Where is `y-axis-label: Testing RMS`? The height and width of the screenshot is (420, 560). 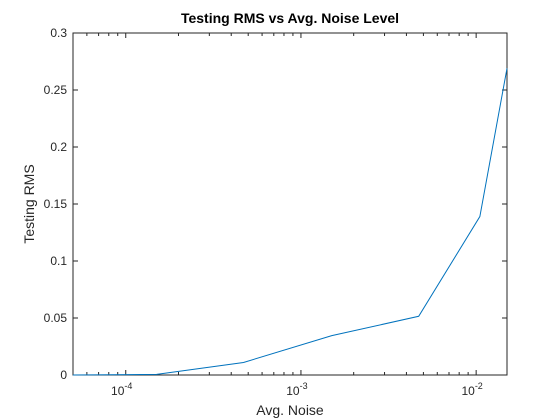
y-axis-label: Testing RMS is located at coordinates (29, 203).